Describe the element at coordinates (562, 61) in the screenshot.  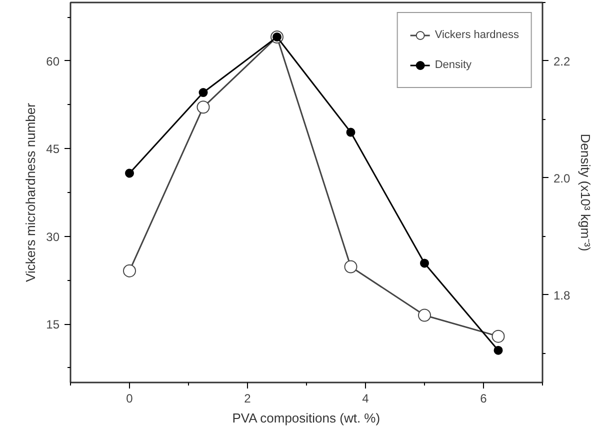
I see `y2-tick-label: 2.2` at that location.